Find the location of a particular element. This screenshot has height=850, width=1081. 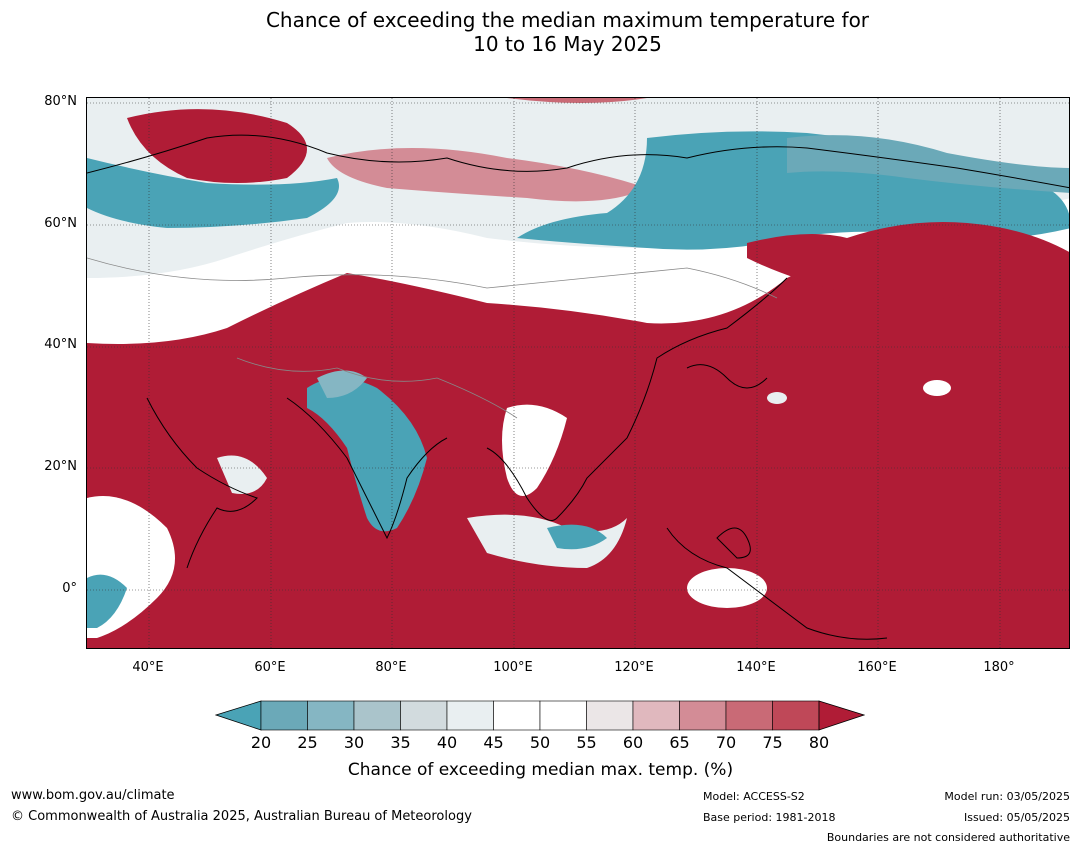

lon-label-180: 180° is located at coordinates (999, 667).